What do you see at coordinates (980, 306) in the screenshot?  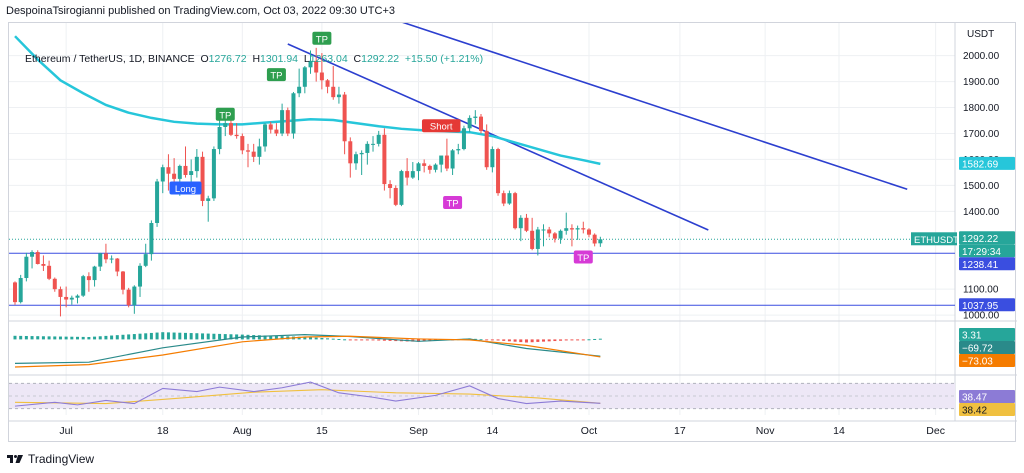 I see `level-value-tag: 1037.95` at bounding box center [980, 306].